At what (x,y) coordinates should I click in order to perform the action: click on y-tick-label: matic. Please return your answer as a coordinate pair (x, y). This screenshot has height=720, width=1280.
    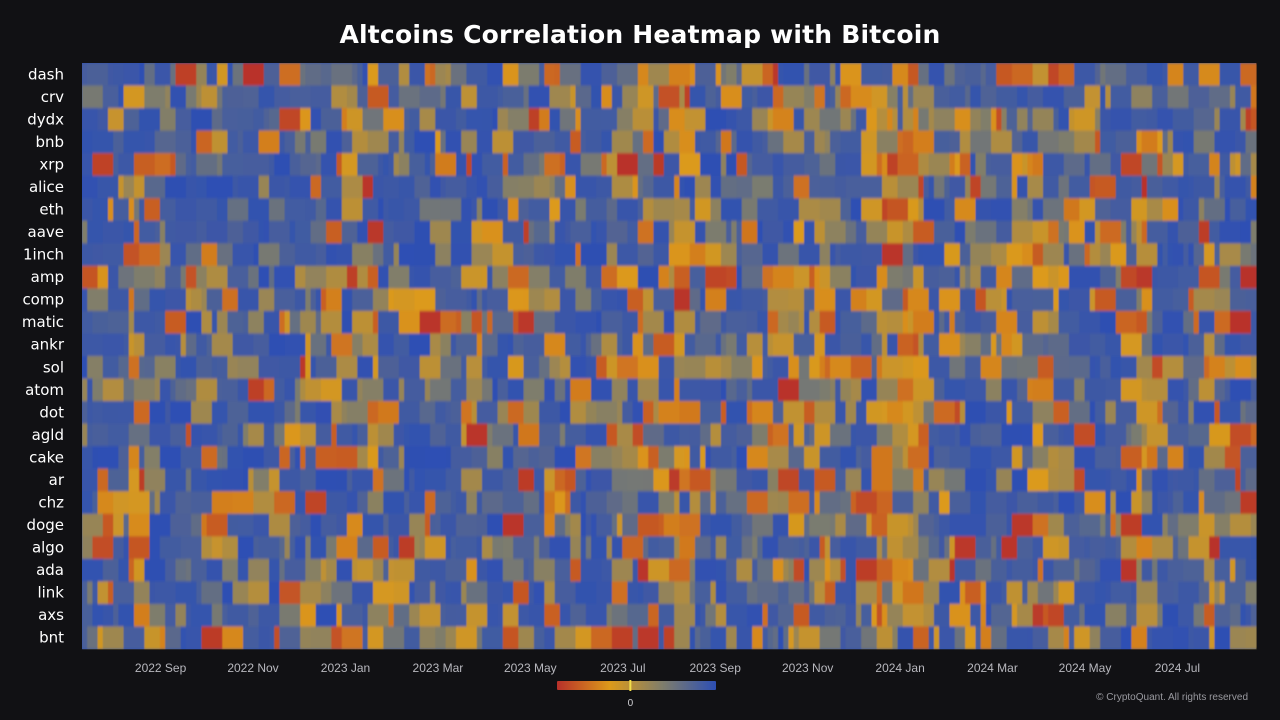
    Looking at the image, I should click on (43, 322).